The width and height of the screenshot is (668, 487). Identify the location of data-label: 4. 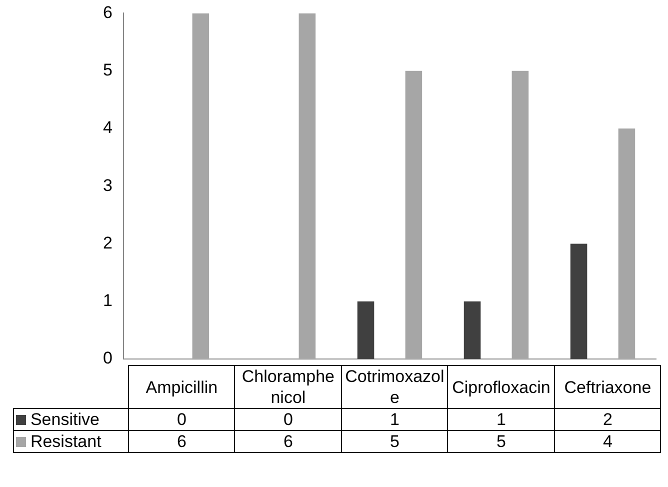
(607, 441).